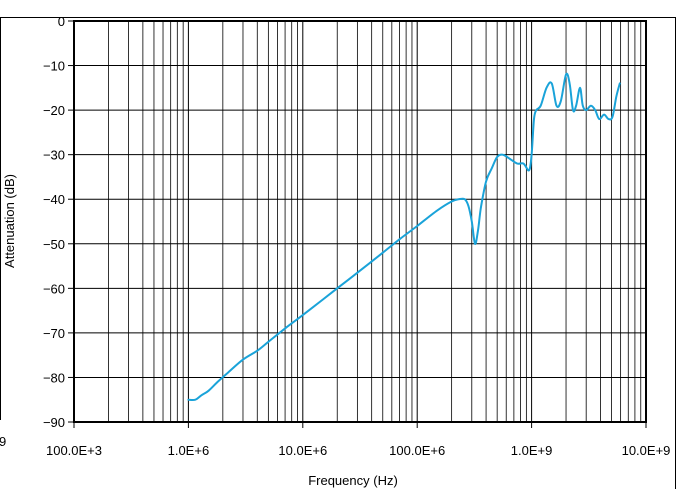 The image size is (676, 489). I want to click on x-tick-label: 100.0E+3, so click(74, 450).